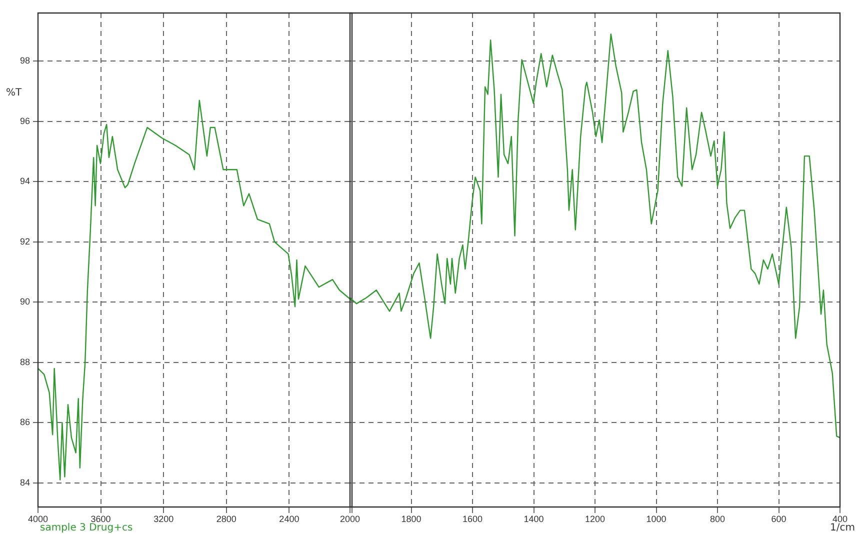 The height and width of the screenshot is (534, 856). What do you see at coordinates (25, 121) in the screenshot?
I see `y-tick-label: 96` at bounding box center [25, 121].